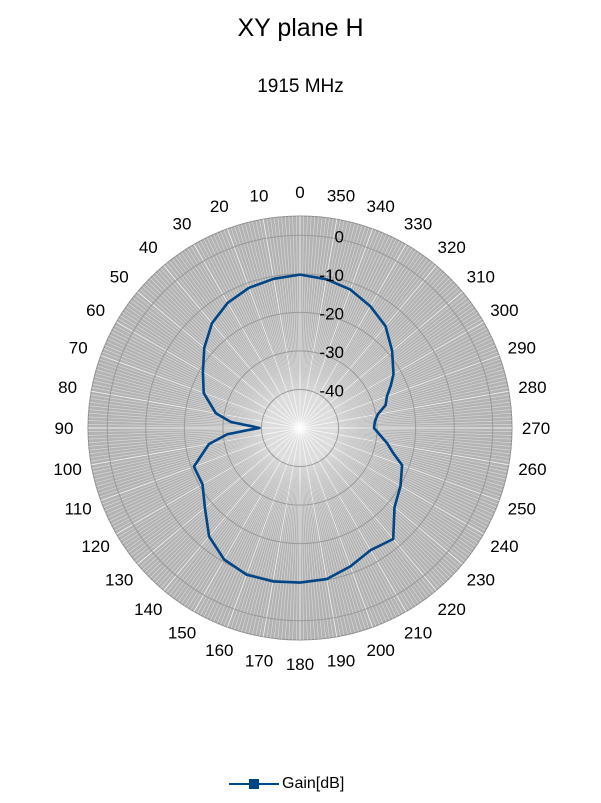 Image resolution: width=601 pixels, height=803 pixels. I want to click on radial-ring--20, so click(300, 428).